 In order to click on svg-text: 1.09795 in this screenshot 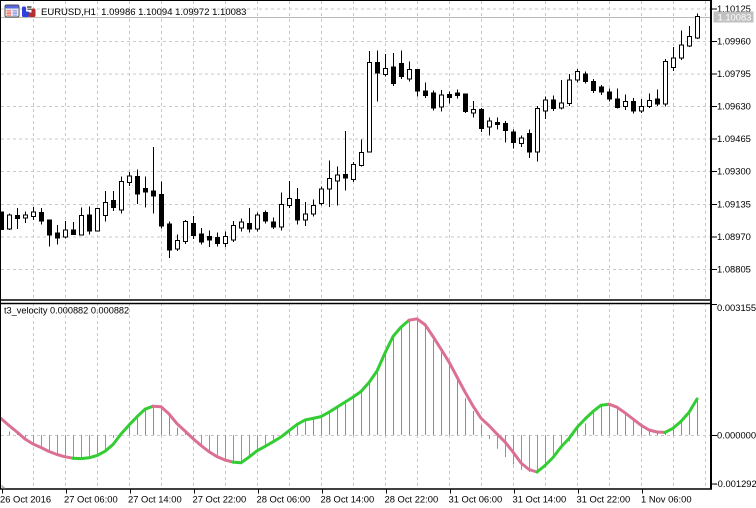, I will do `click(734, 73)`.